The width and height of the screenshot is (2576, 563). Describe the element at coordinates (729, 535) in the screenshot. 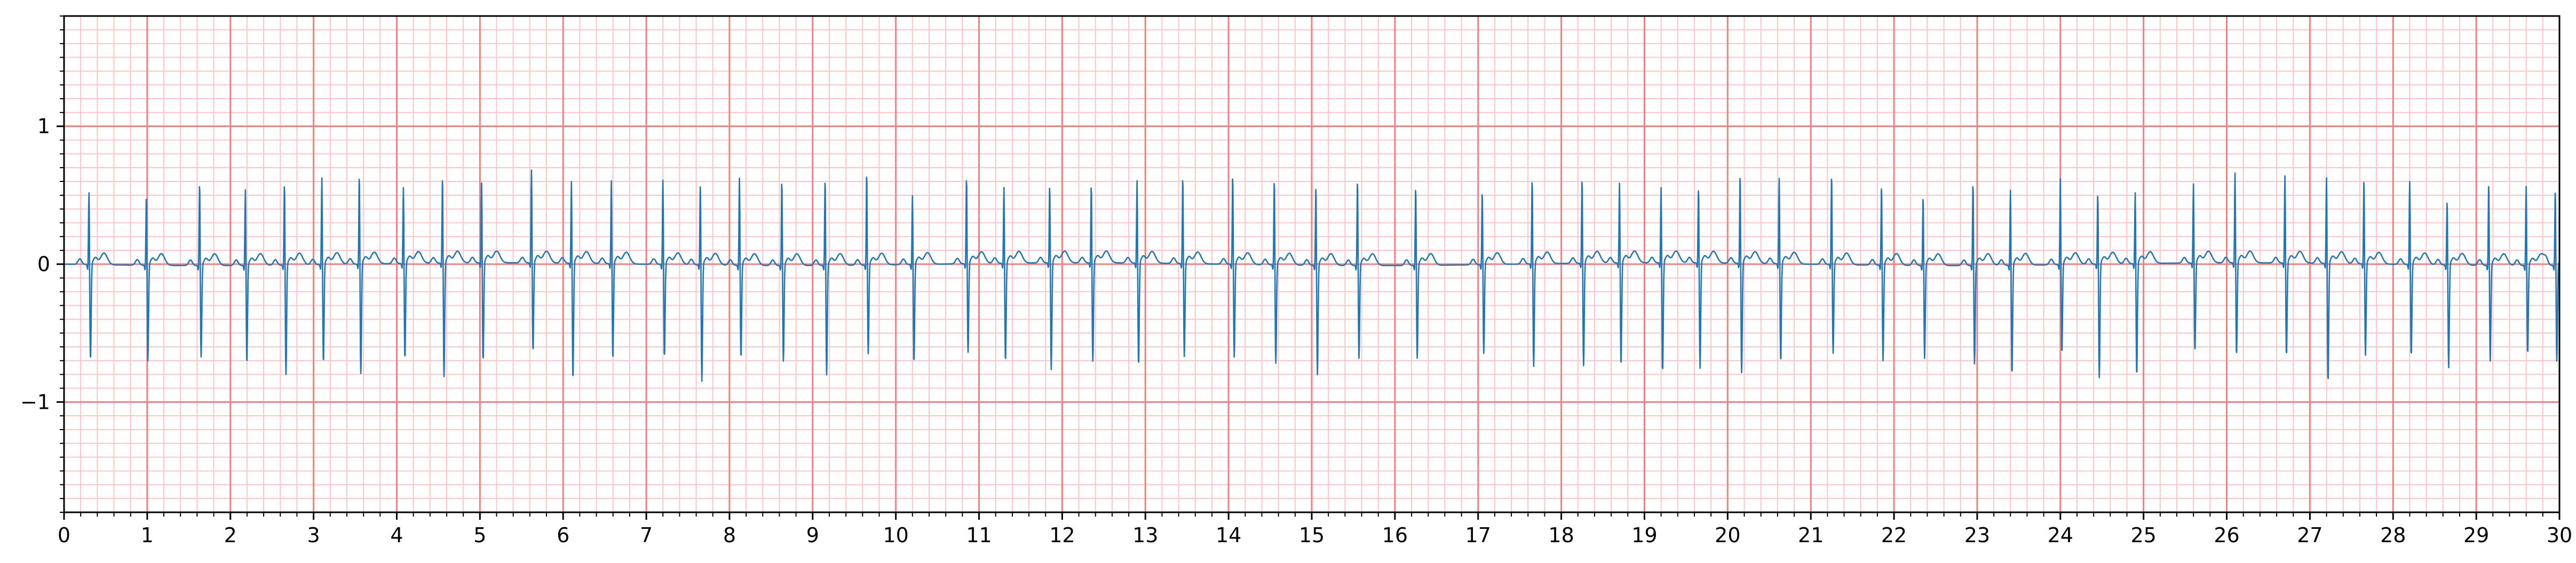

I see `x-tick-label: 8` at that location.